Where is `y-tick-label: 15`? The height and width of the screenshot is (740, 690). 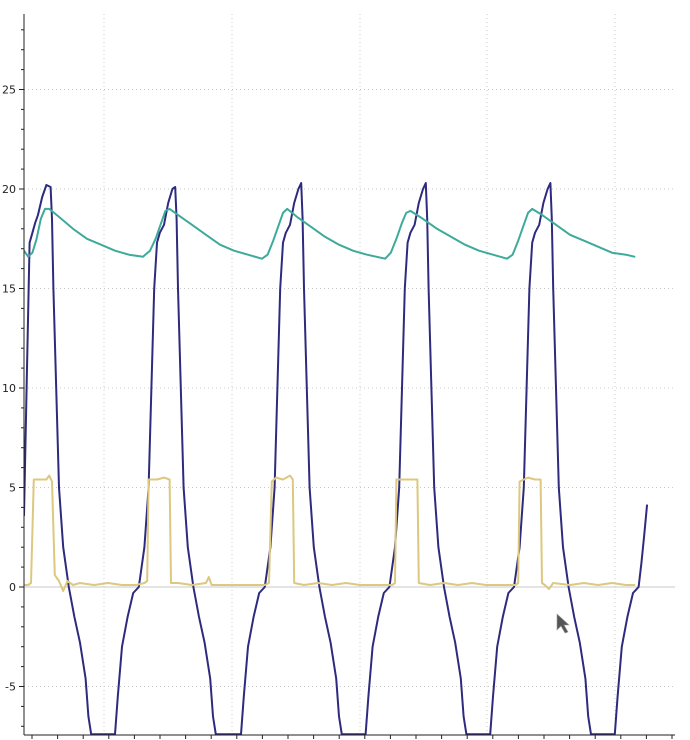 y-tick-label: 15 is located at coordinates (9, 289).